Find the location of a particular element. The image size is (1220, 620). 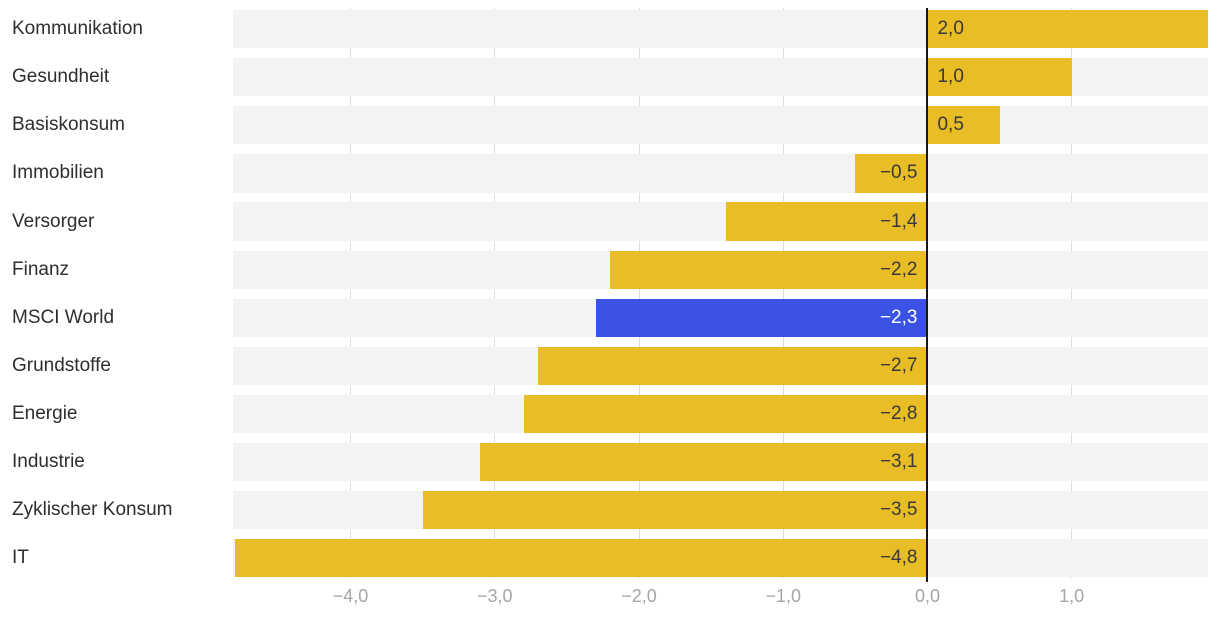

x-tick-label: −3,0 is located at coordinates (494, 596).